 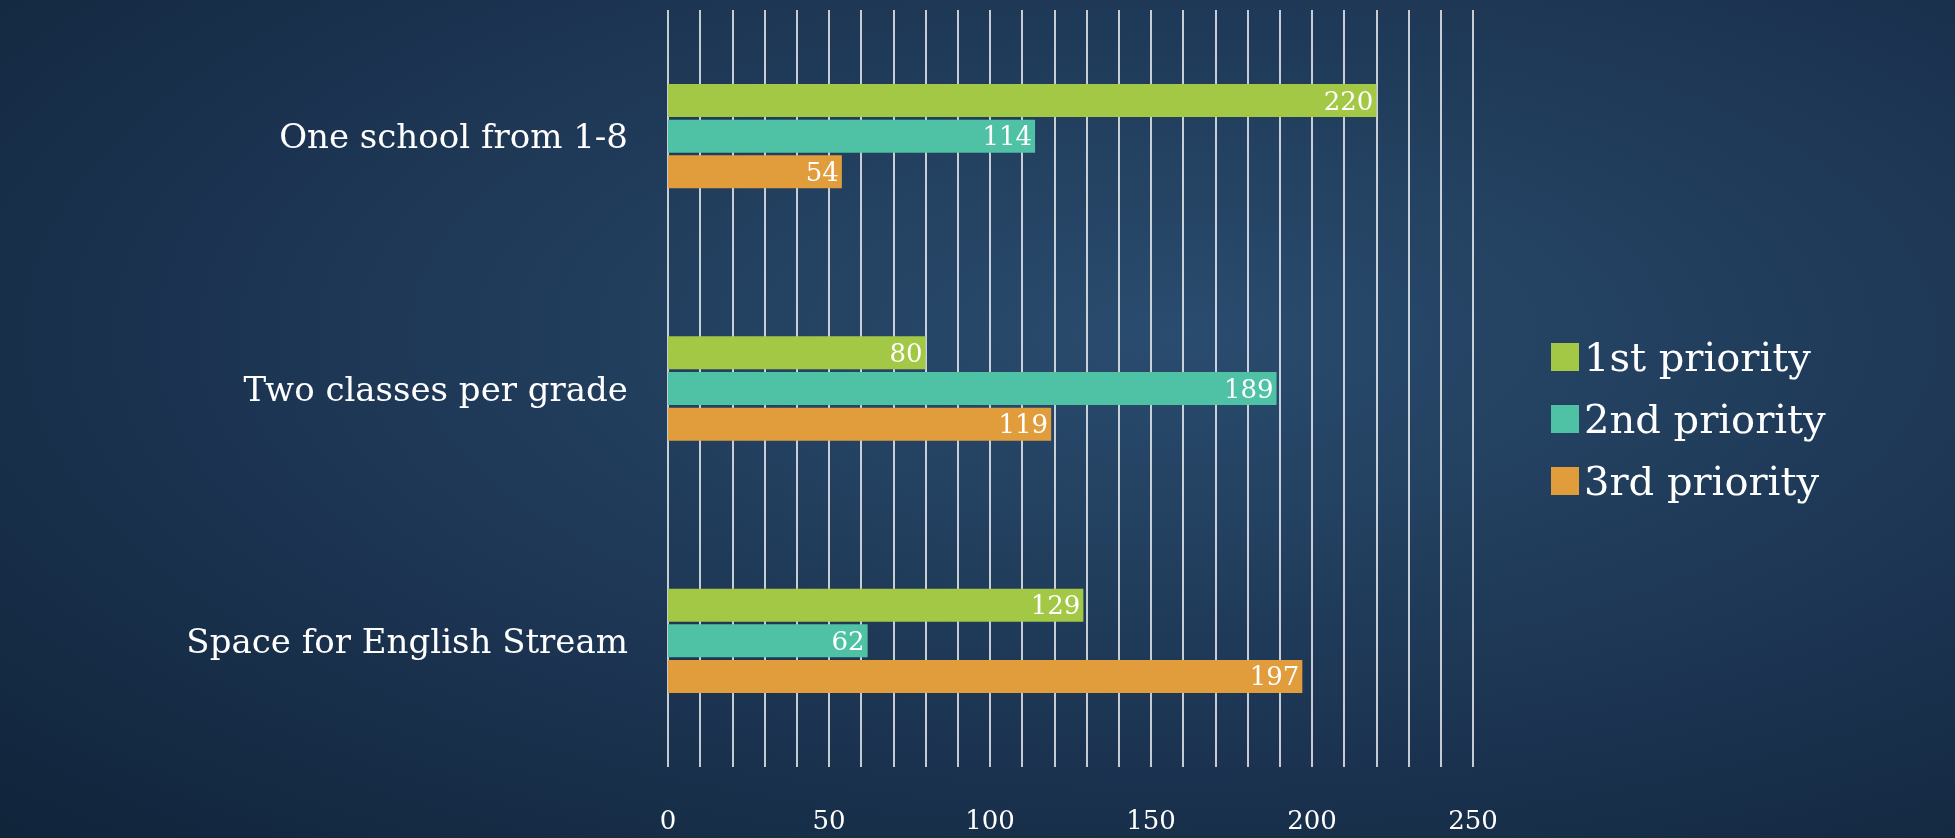 I want to click on data-label: 129, so click(x=1055, y=605).